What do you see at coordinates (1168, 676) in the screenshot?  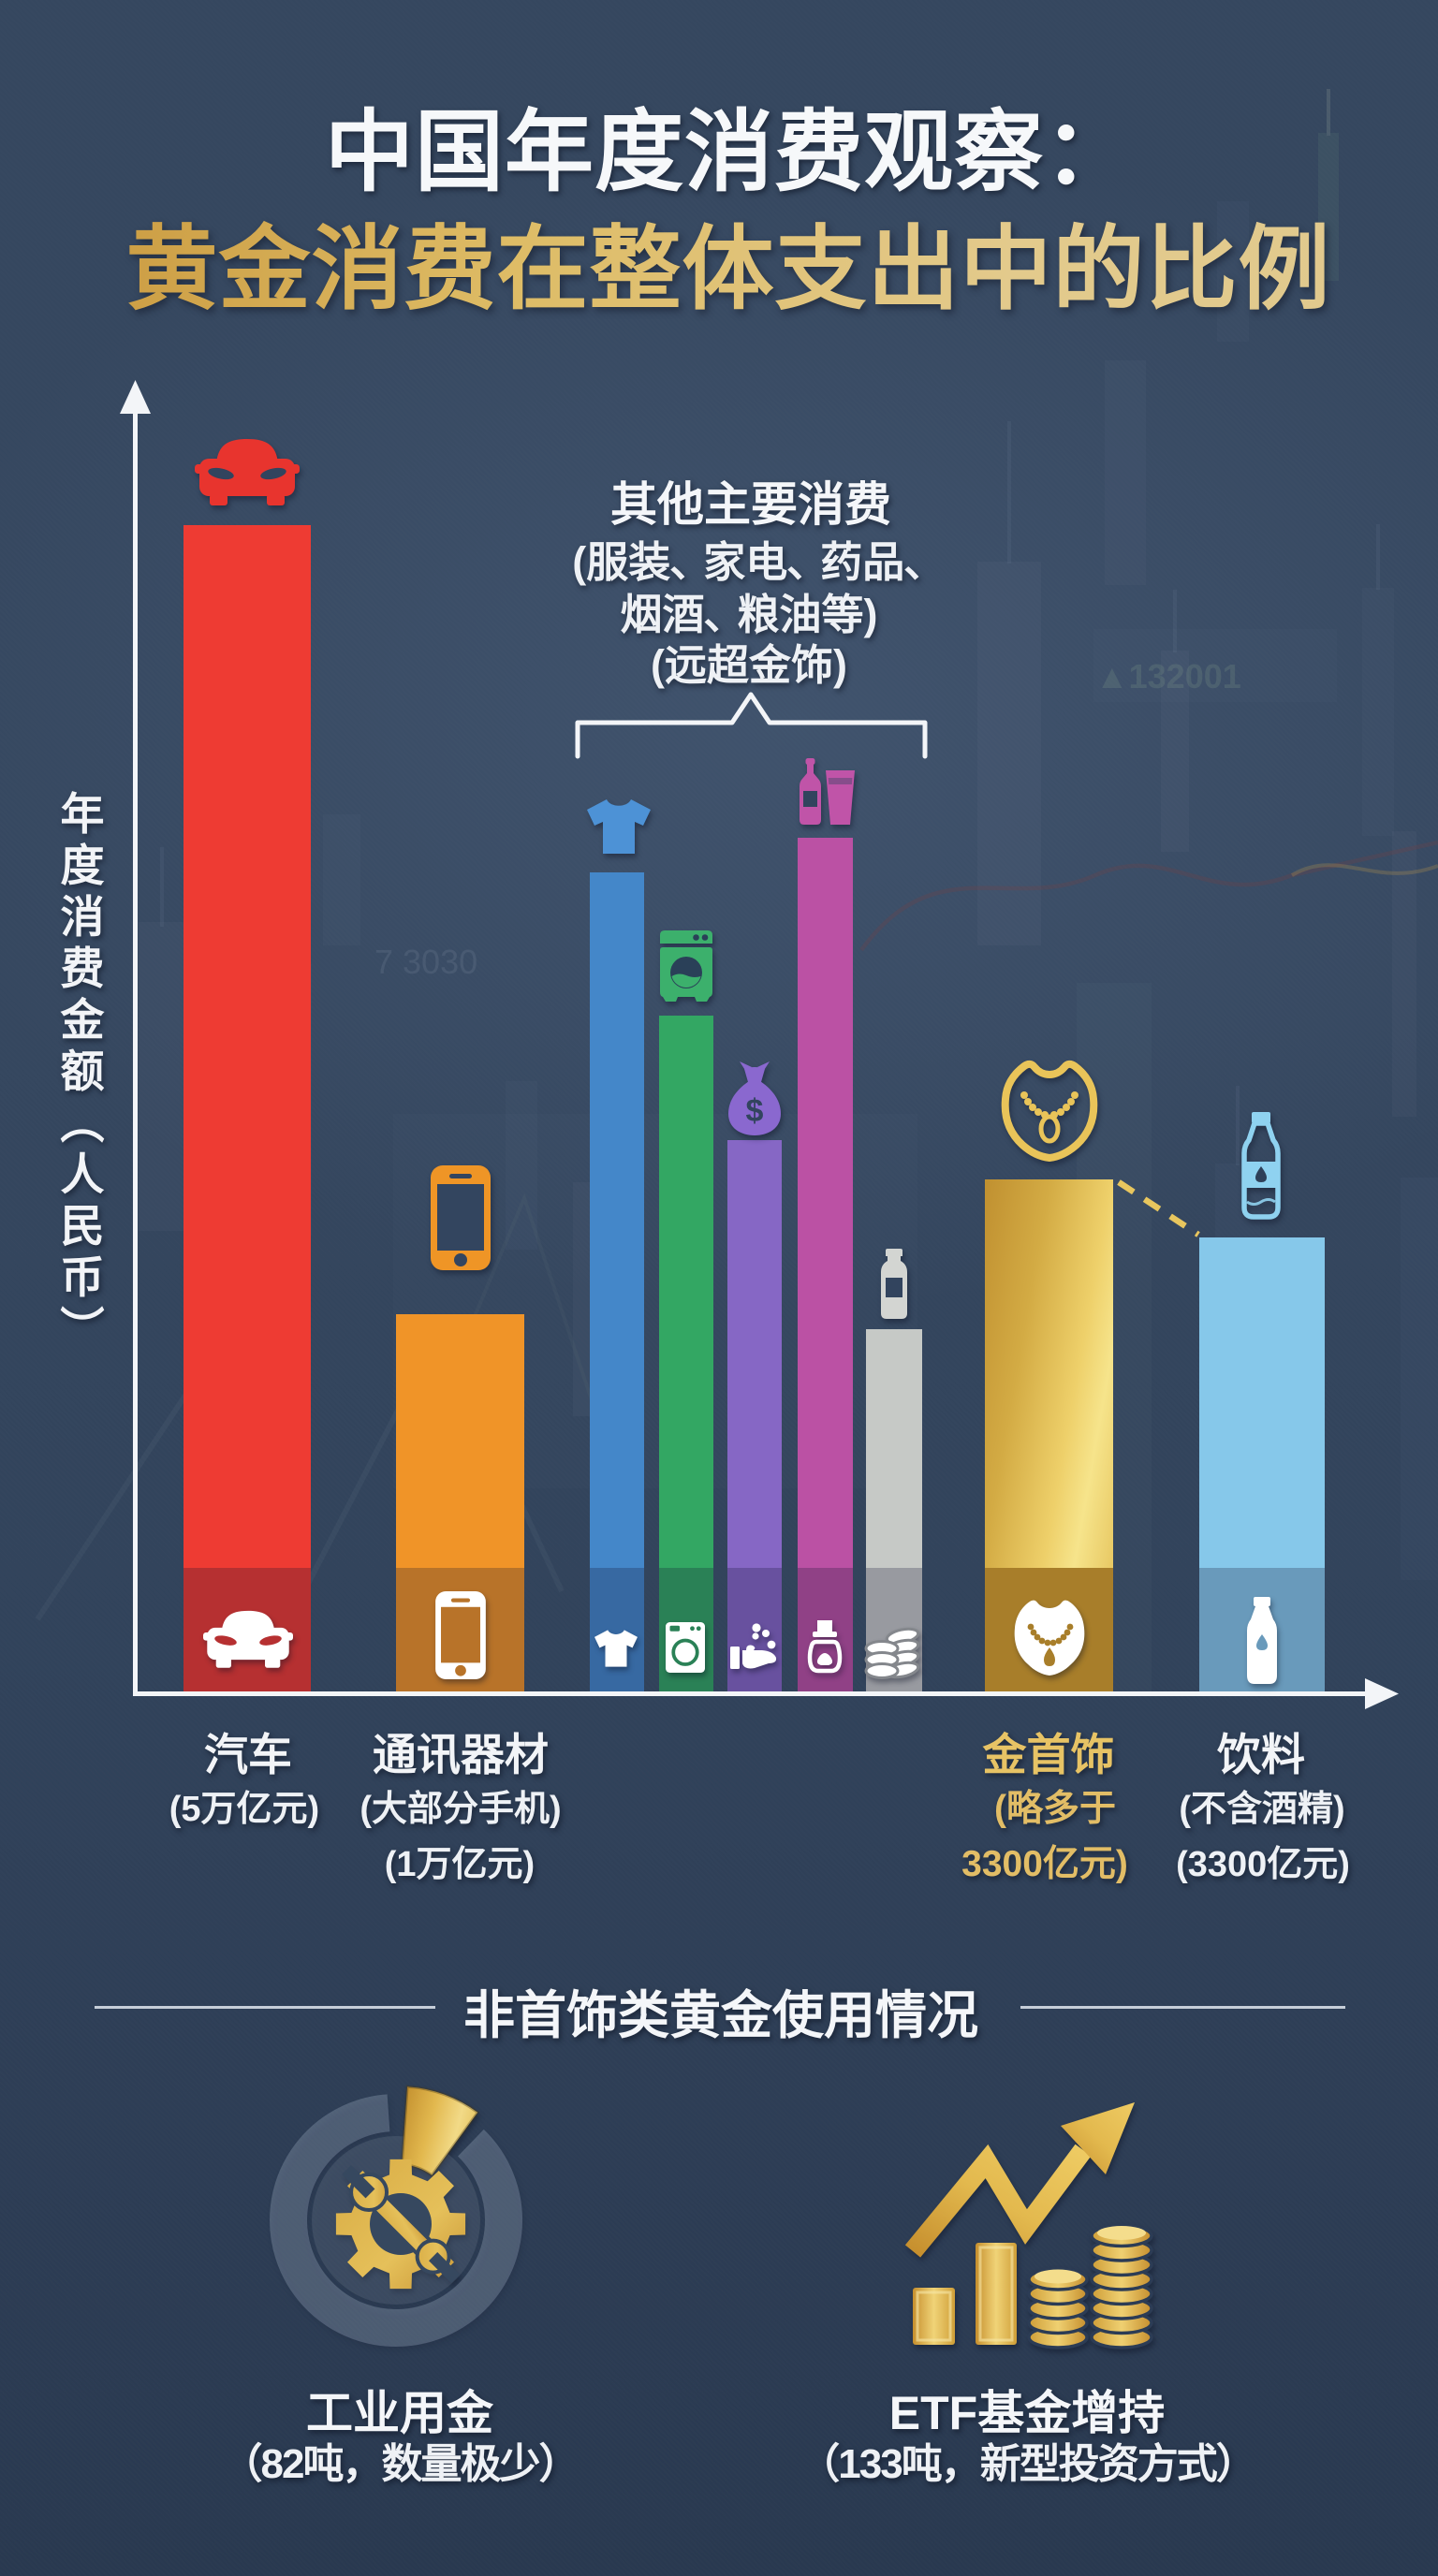 I see `svg-text: ▲132001` at bounding box center [1168, 676].